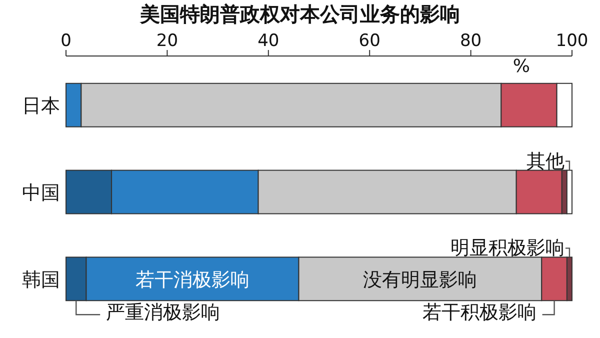 The width and height of the screenshot is (600, 338). Describe the element at coordinates (66, 41) in the screenshot. I see `x-tick-label: 0` at that location.